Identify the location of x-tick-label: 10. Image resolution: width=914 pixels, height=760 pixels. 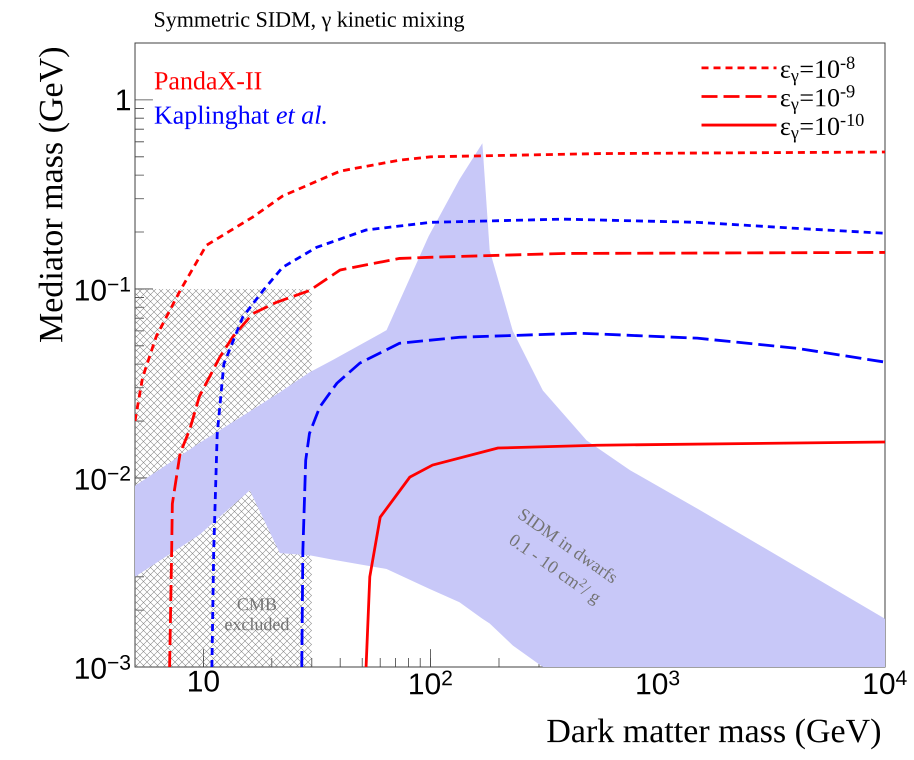
(204, 681).